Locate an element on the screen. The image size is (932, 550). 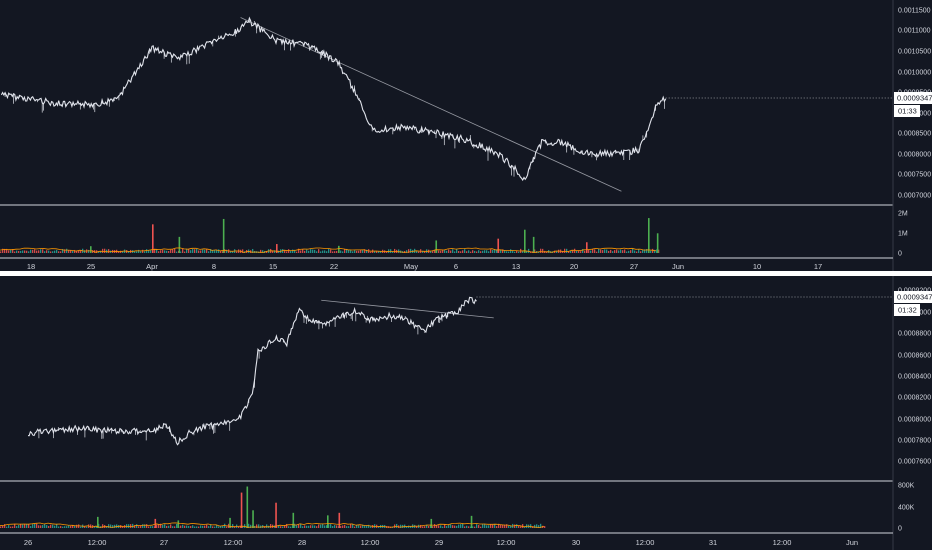
time-tick-label: 27 is located at coordinates (164, 542).